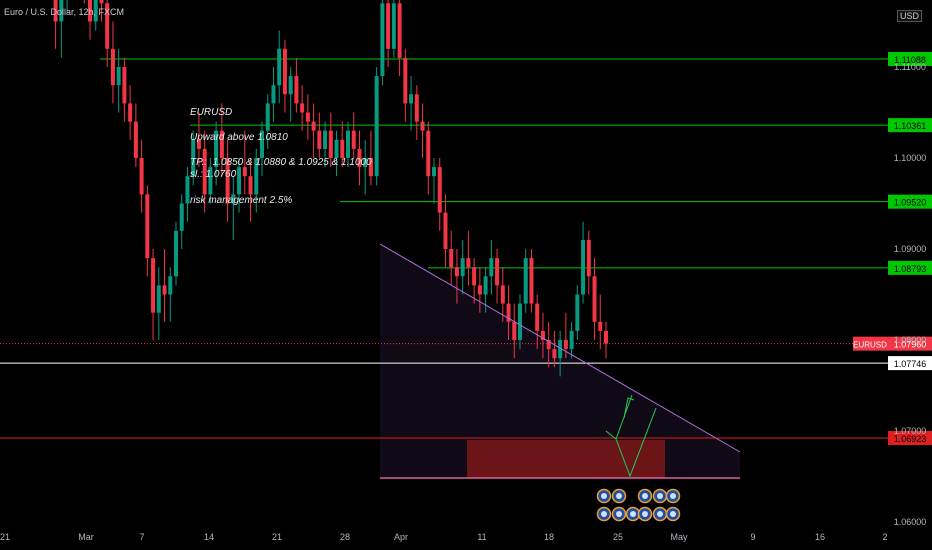 The height and width of the screenshot is (550, 932). What do you see at coordinates (910, 267) in the screenshot?
I see `level-tag-bg-1.08793` at bounding box center [910, 267].